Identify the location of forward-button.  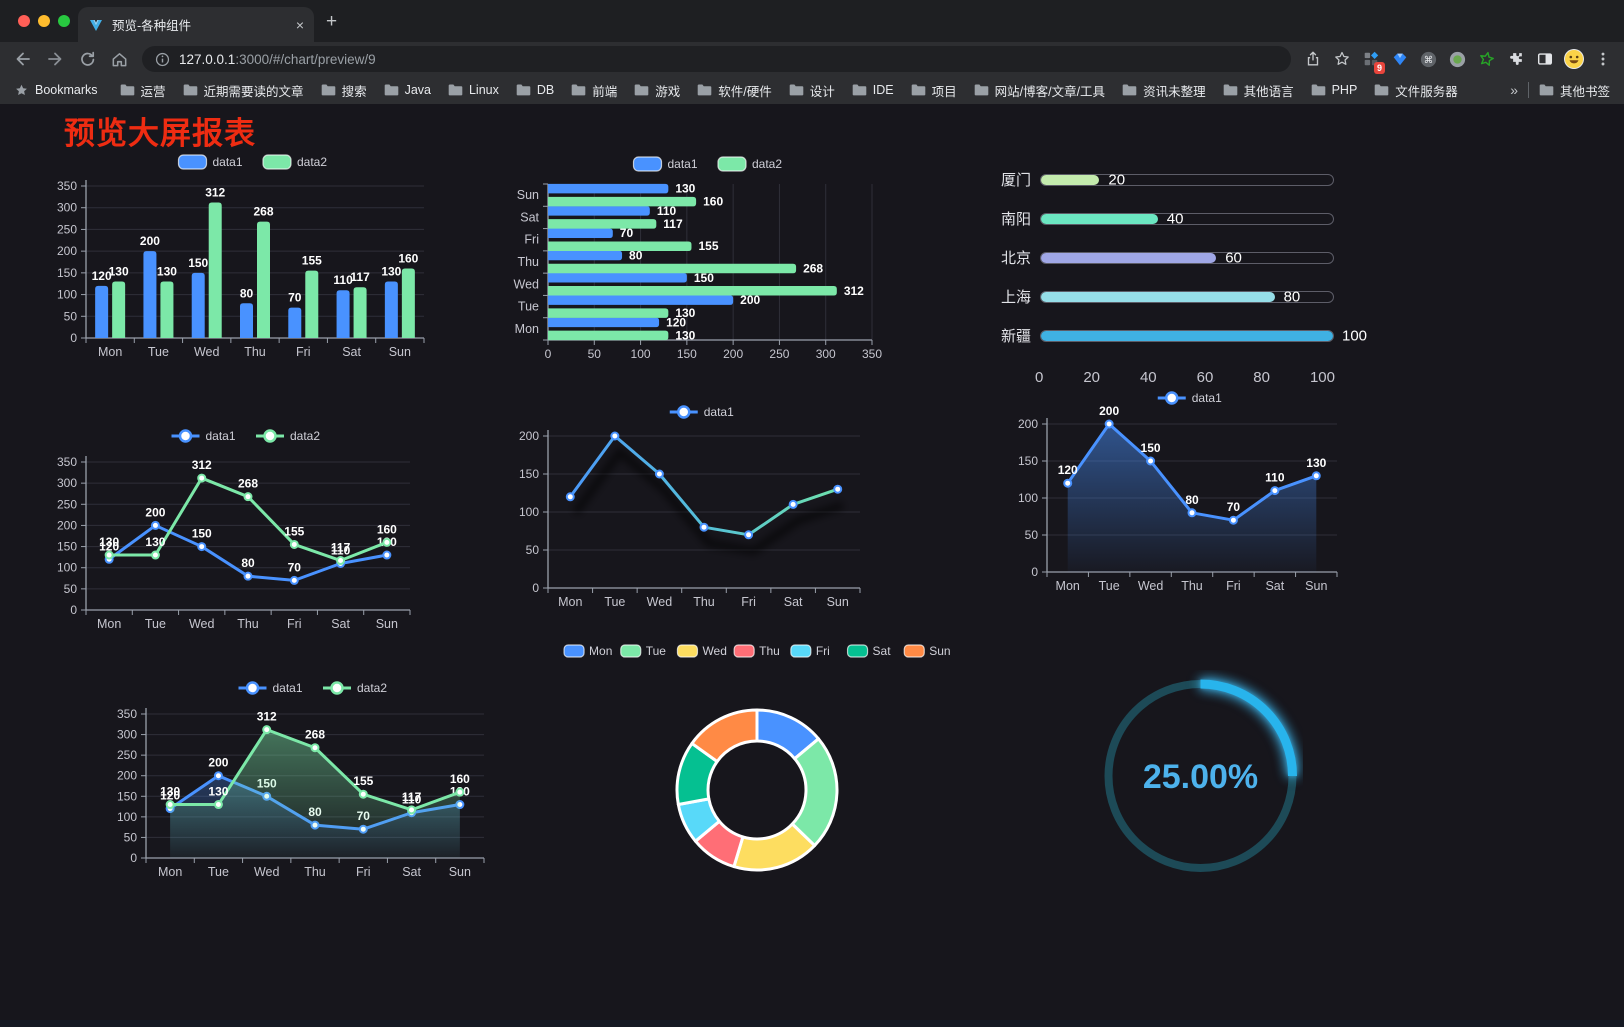
(55, 59).